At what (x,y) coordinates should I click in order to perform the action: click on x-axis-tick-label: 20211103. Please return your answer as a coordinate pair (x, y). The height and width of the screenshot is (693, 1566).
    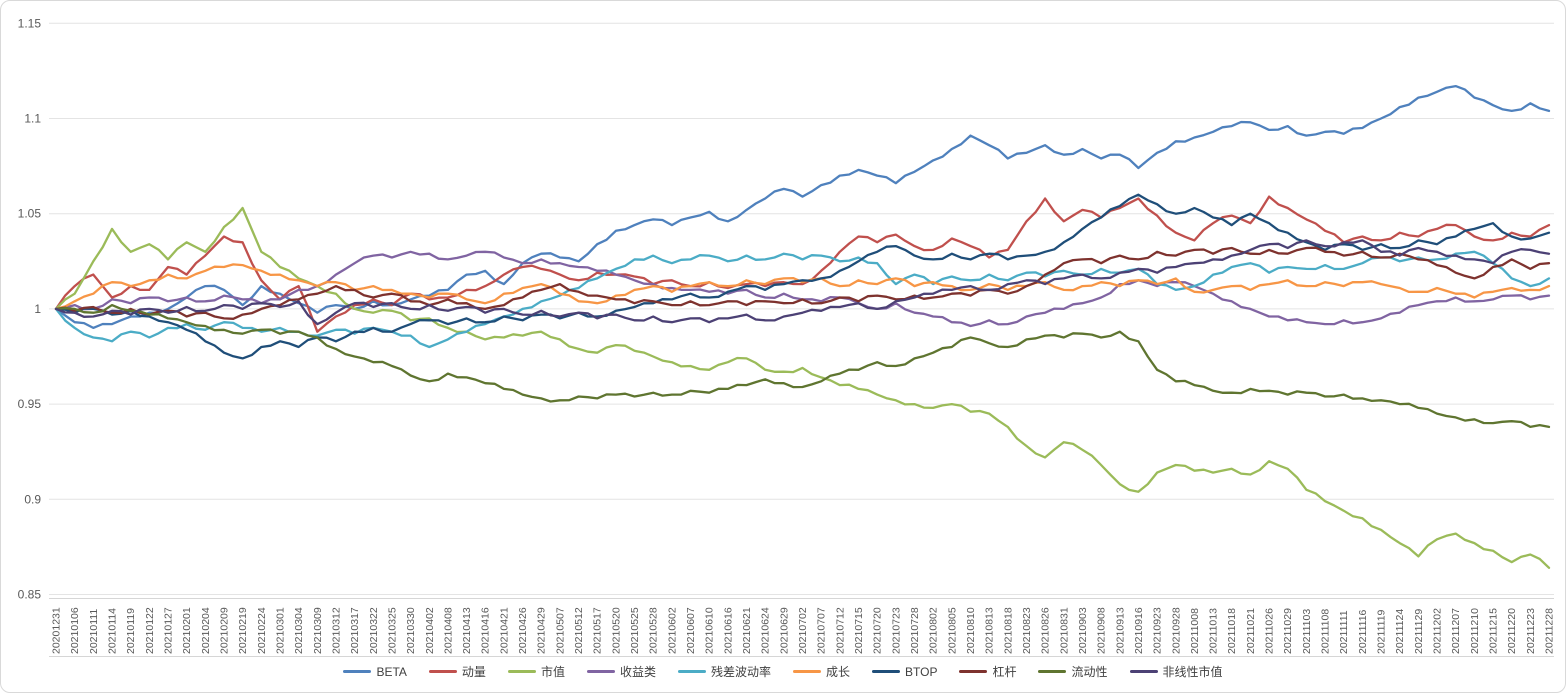
    Looking at the image, I should click on (1307, 631).